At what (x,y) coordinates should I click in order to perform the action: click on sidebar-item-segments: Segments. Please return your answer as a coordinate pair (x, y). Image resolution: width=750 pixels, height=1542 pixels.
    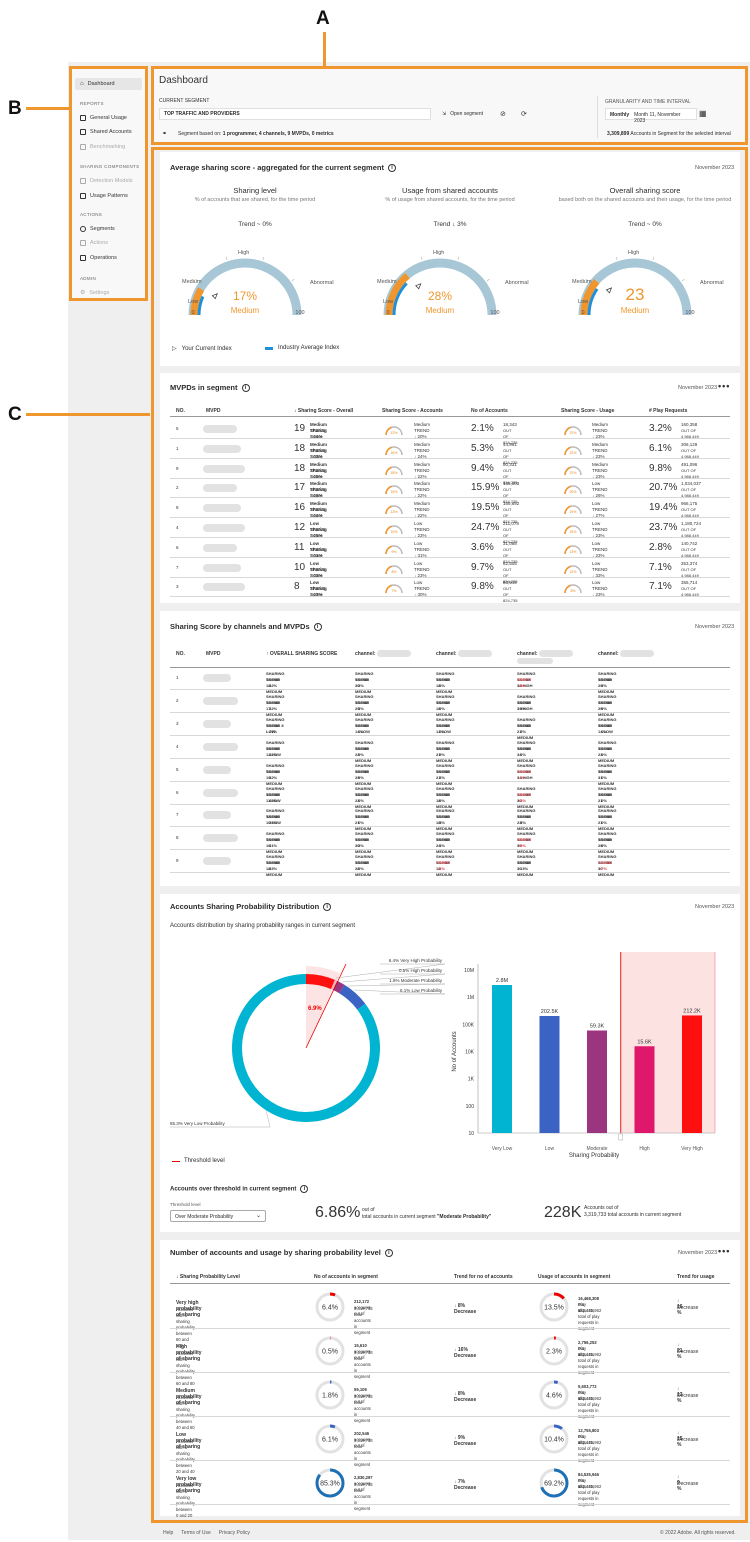
    Looking at the image, I should click on (97, 229).